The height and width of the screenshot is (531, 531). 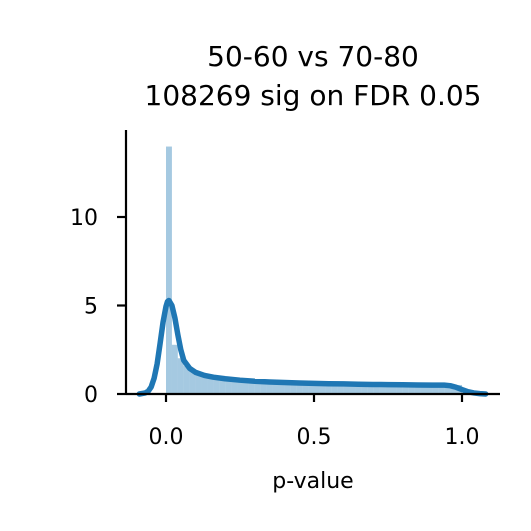 I want to click on chart-title-line-1: 50-60 vs 70-80, so click(x=313, y=56).